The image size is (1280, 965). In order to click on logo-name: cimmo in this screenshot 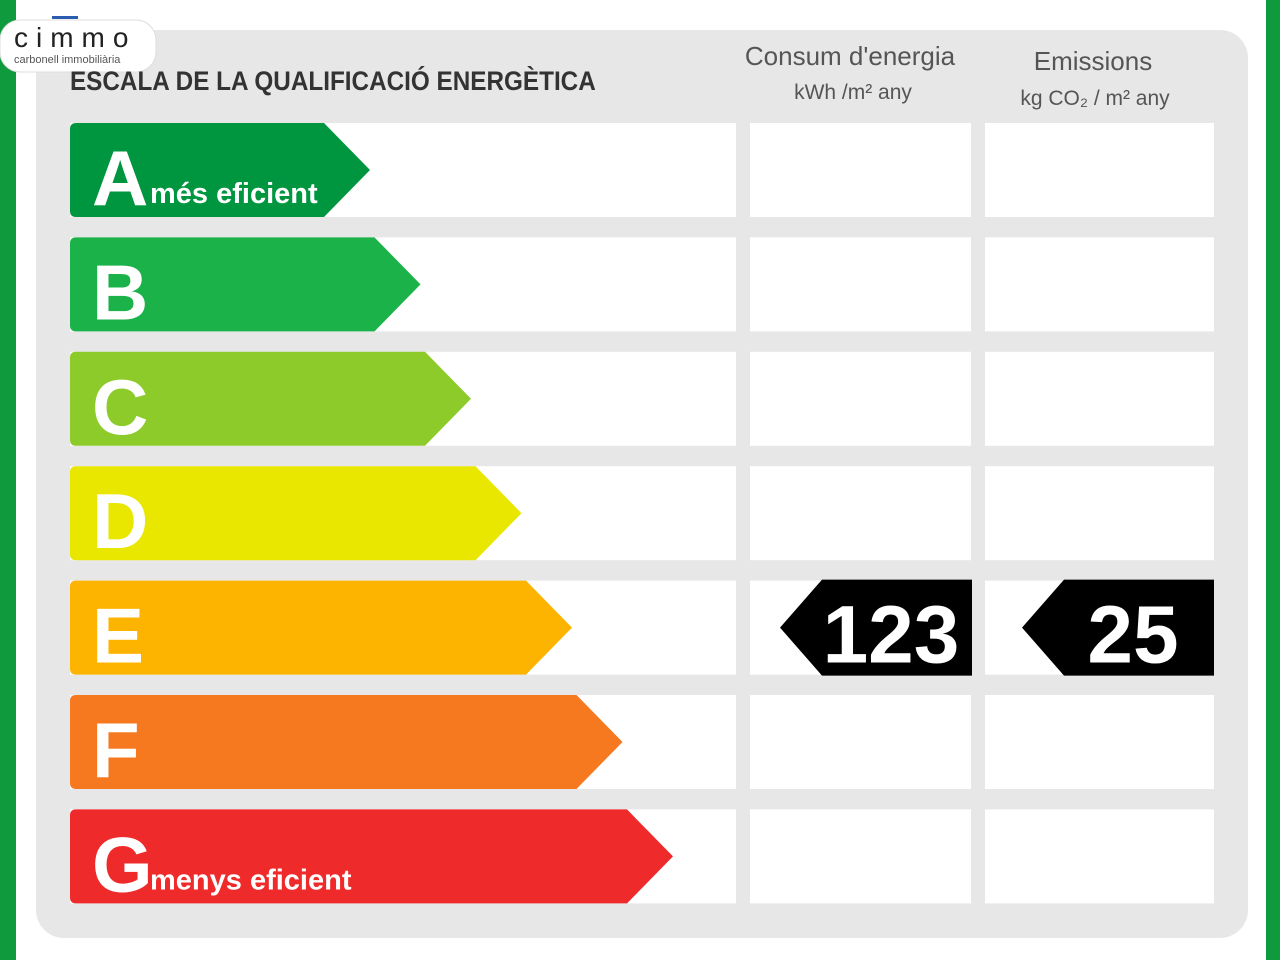, I will do `click(75, 37)`.